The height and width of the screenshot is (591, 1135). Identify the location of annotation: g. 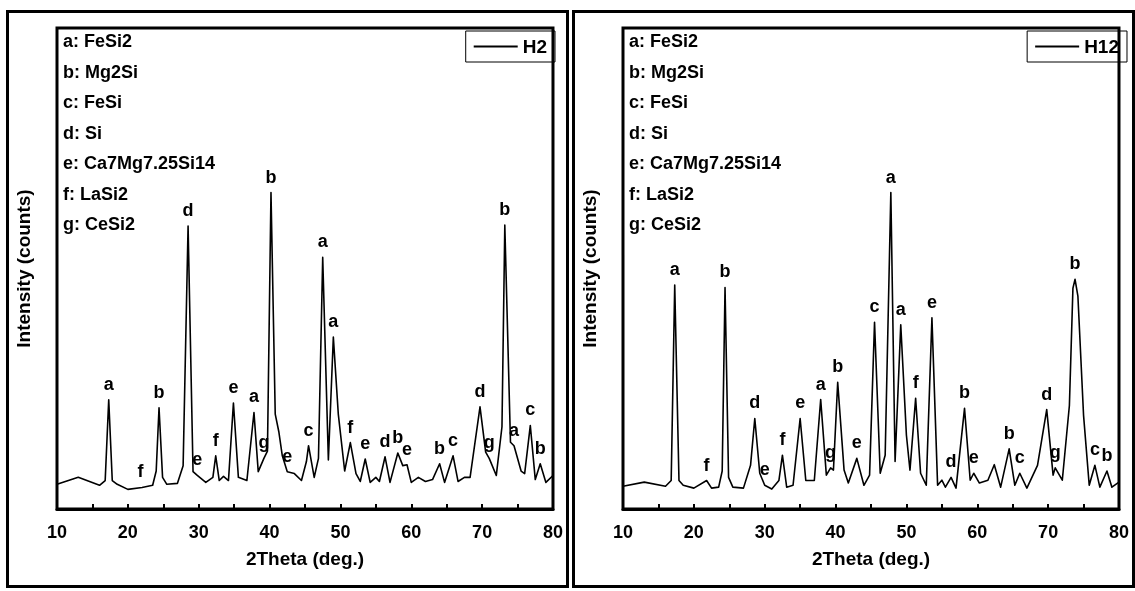
(489, 442).